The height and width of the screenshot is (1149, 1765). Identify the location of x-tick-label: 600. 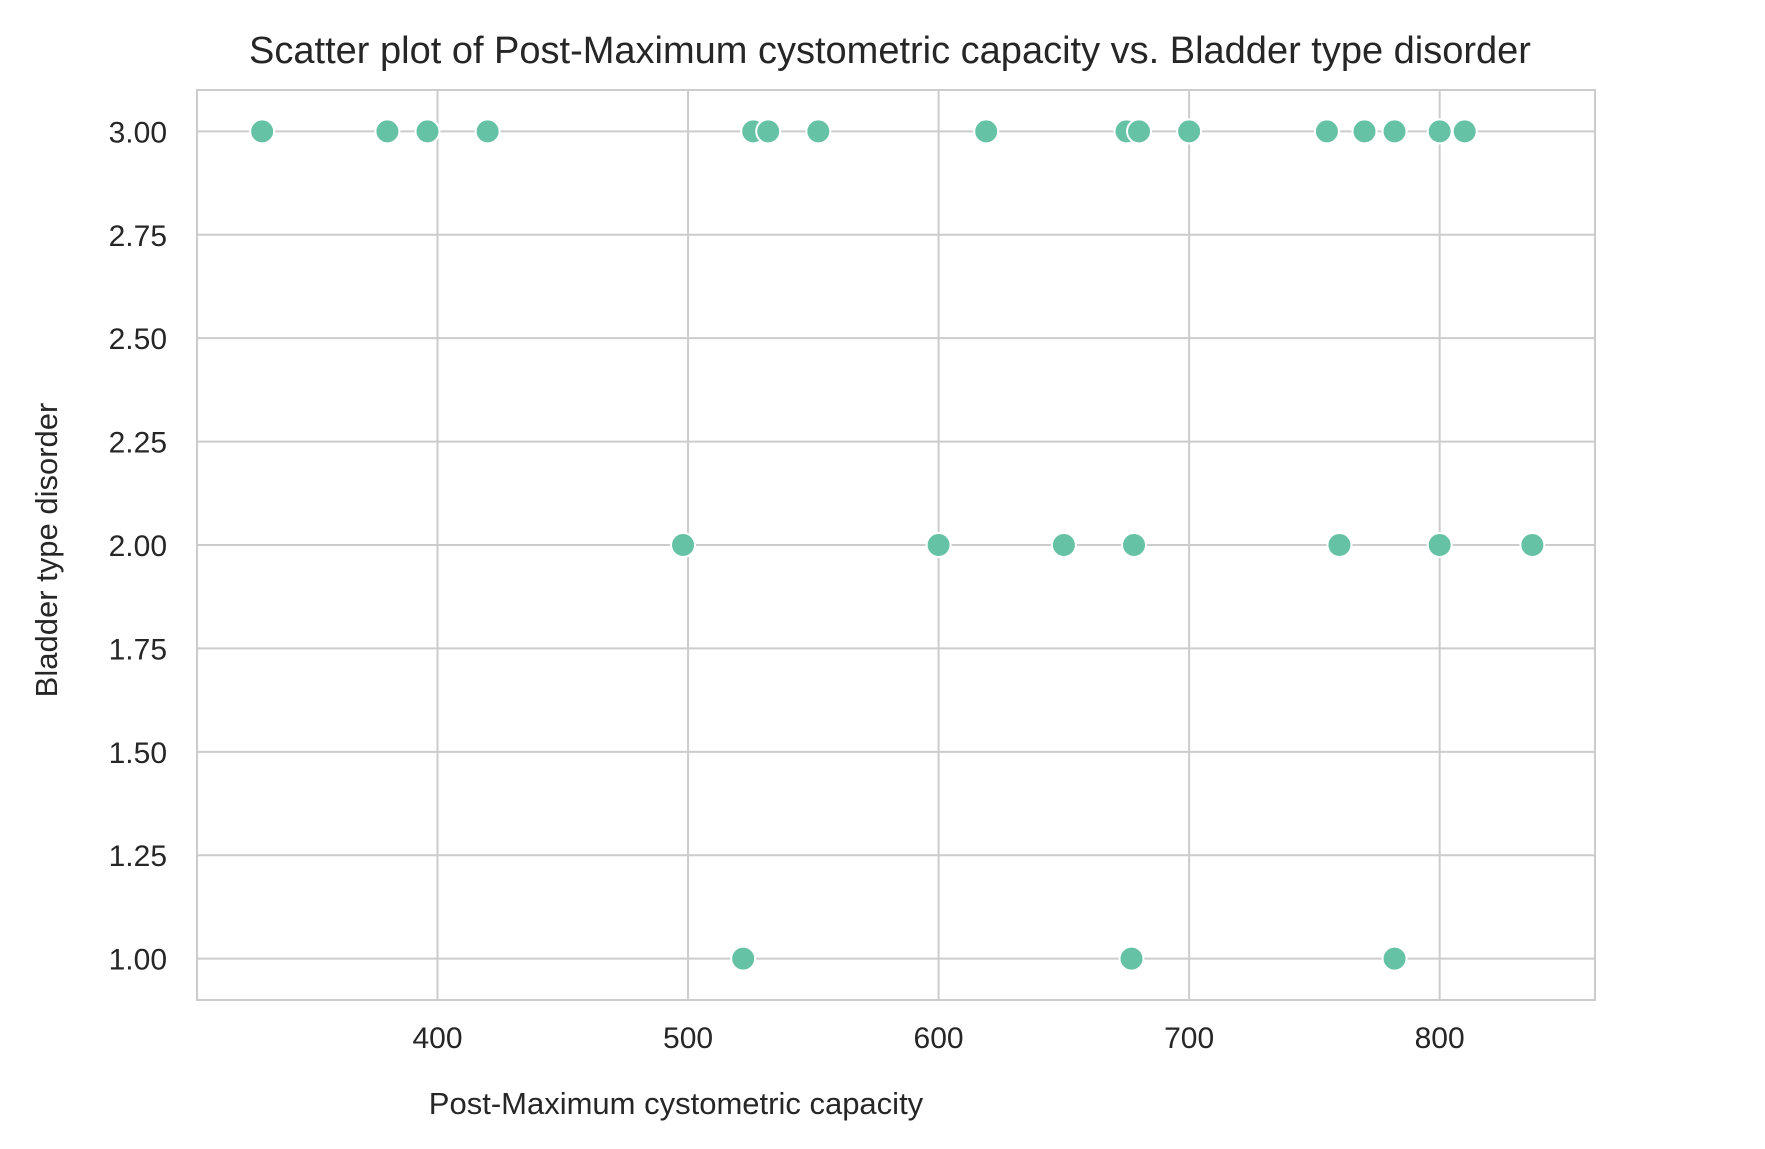
(939, 1038).